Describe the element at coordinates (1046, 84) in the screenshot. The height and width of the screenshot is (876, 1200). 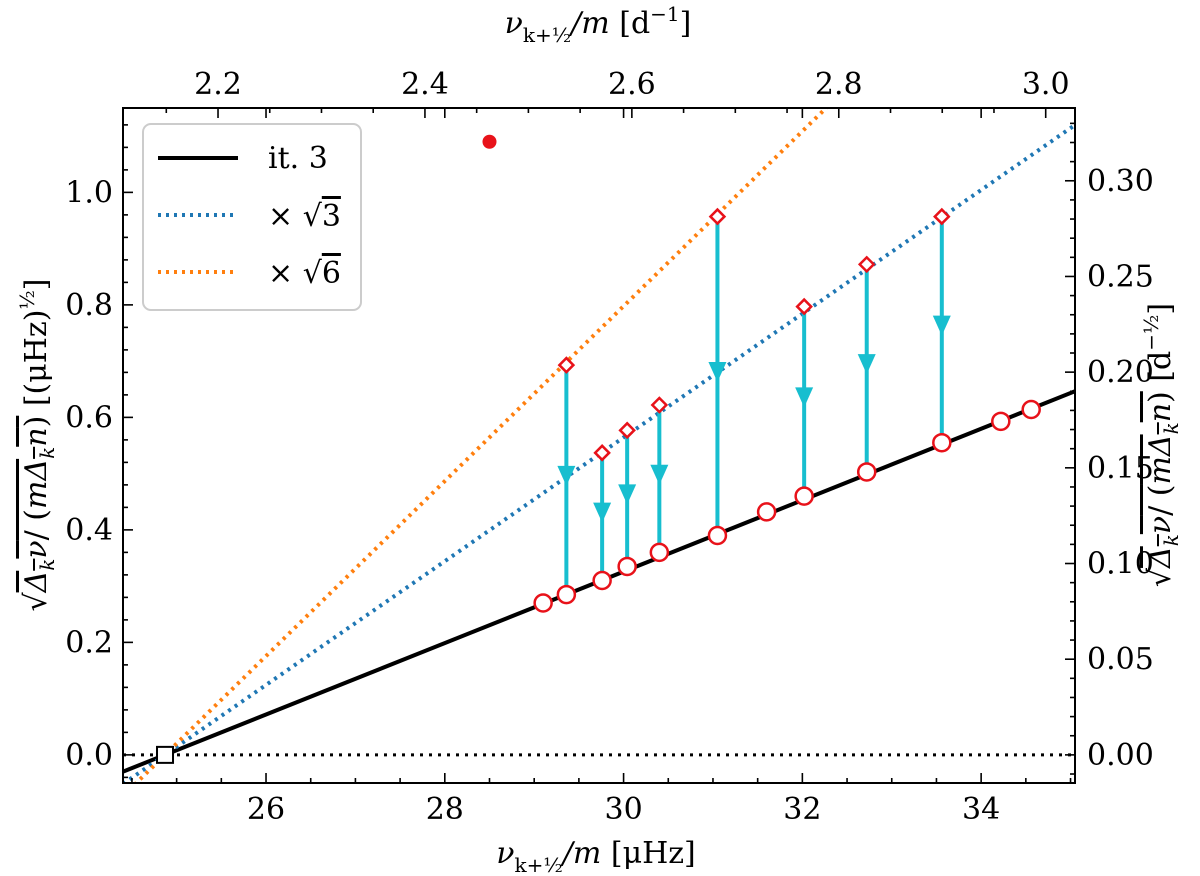
I see `x-top-tick-label-4: 3.0` at that location.